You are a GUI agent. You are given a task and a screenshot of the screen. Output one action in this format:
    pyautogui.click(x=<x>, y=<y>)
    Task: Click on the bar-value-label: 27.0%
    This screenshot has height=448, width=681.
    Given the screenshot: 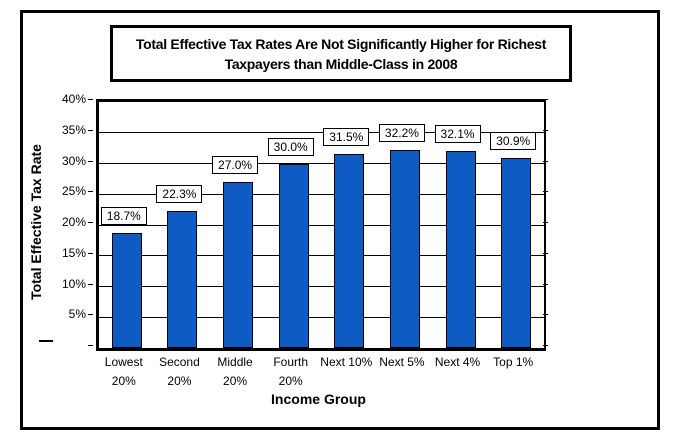 What is the action you would take?
    pyautogui.click(x=235, y=164)
    